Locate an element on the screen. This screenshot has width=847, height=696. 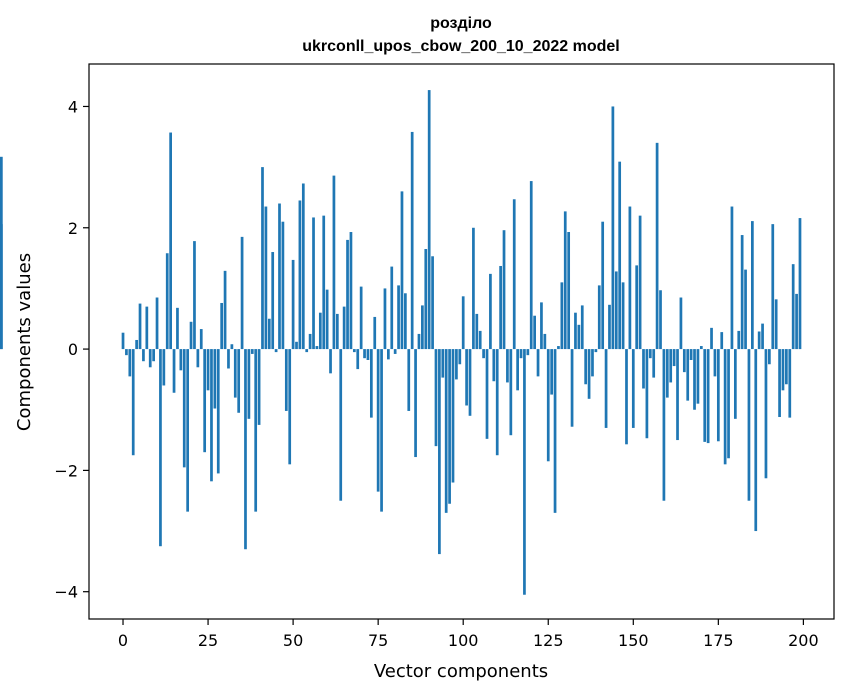
chart-title-line1: розділо is located at coordinates (461, 23).